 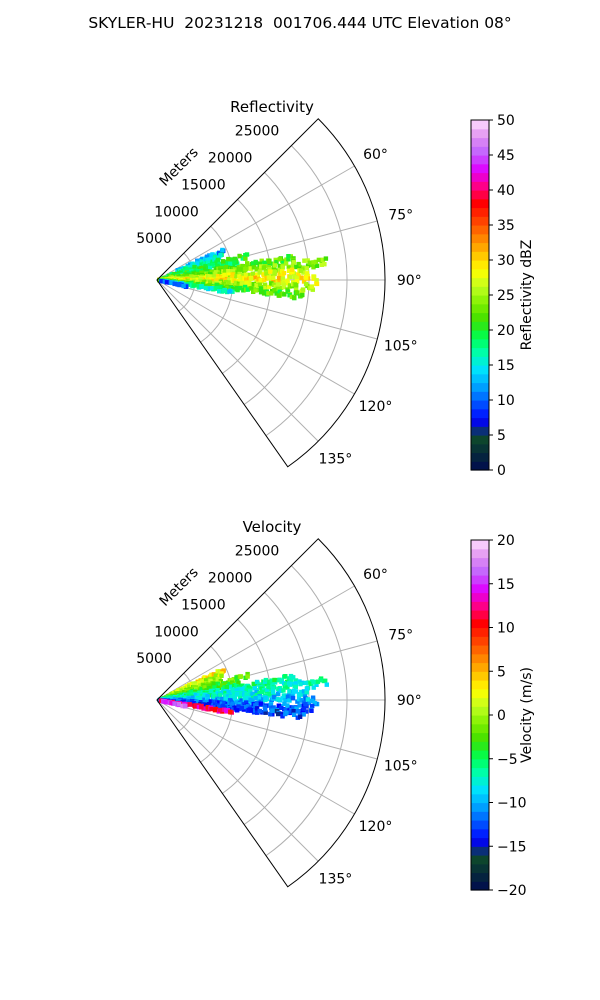 I want to click on colorbar-tick-label: 5, so click(x=501, y=672).